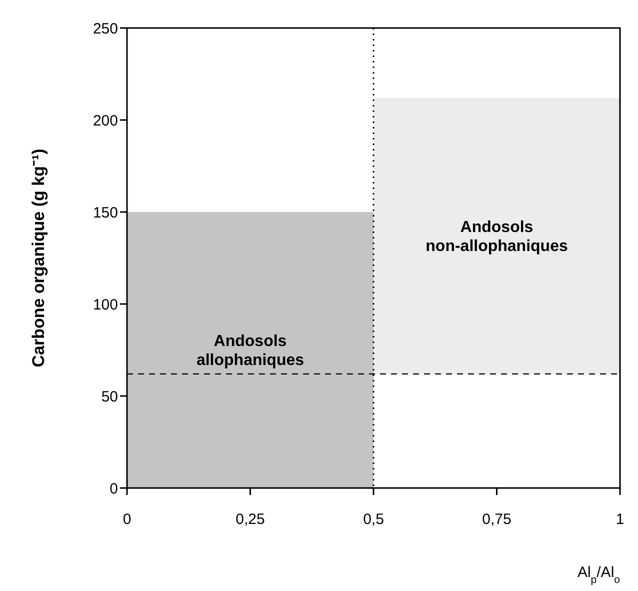 Image resolution: width=638 pixels, height=591 pixels. I want to click on y-tick-label: 200, so click(105, 121).